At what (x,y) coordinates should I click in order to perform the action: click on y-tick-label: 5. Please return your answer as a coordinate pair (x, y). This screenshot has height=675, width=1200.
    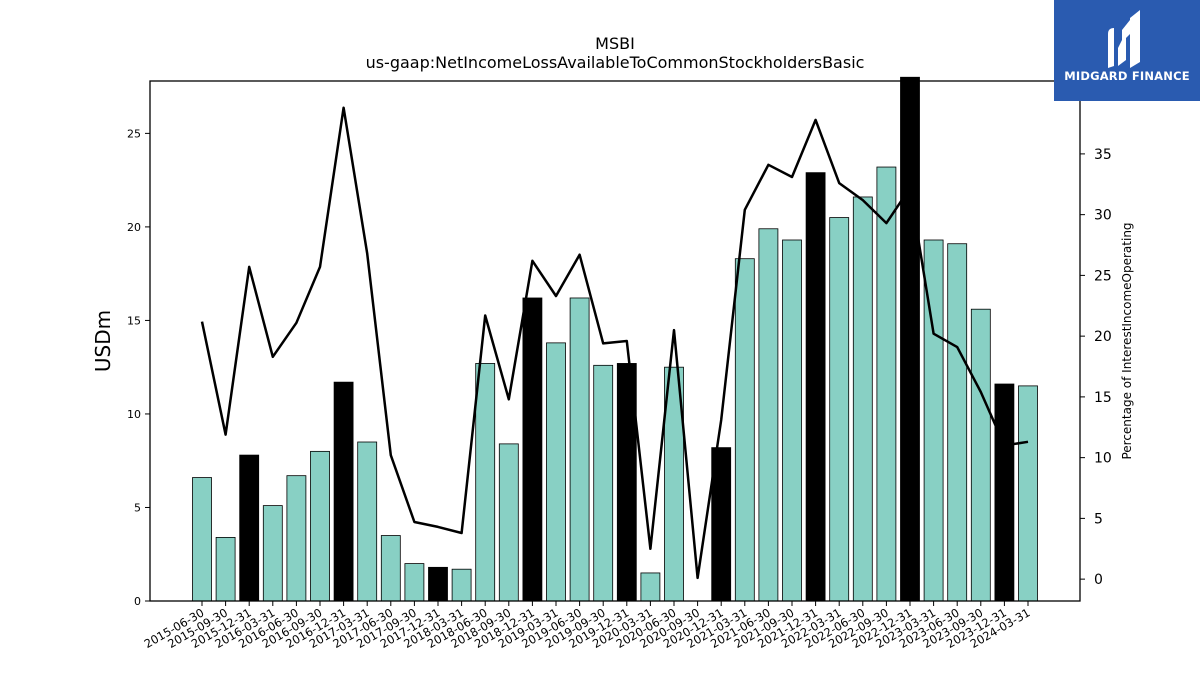
    Looking at the image, I should click on (137, 507).